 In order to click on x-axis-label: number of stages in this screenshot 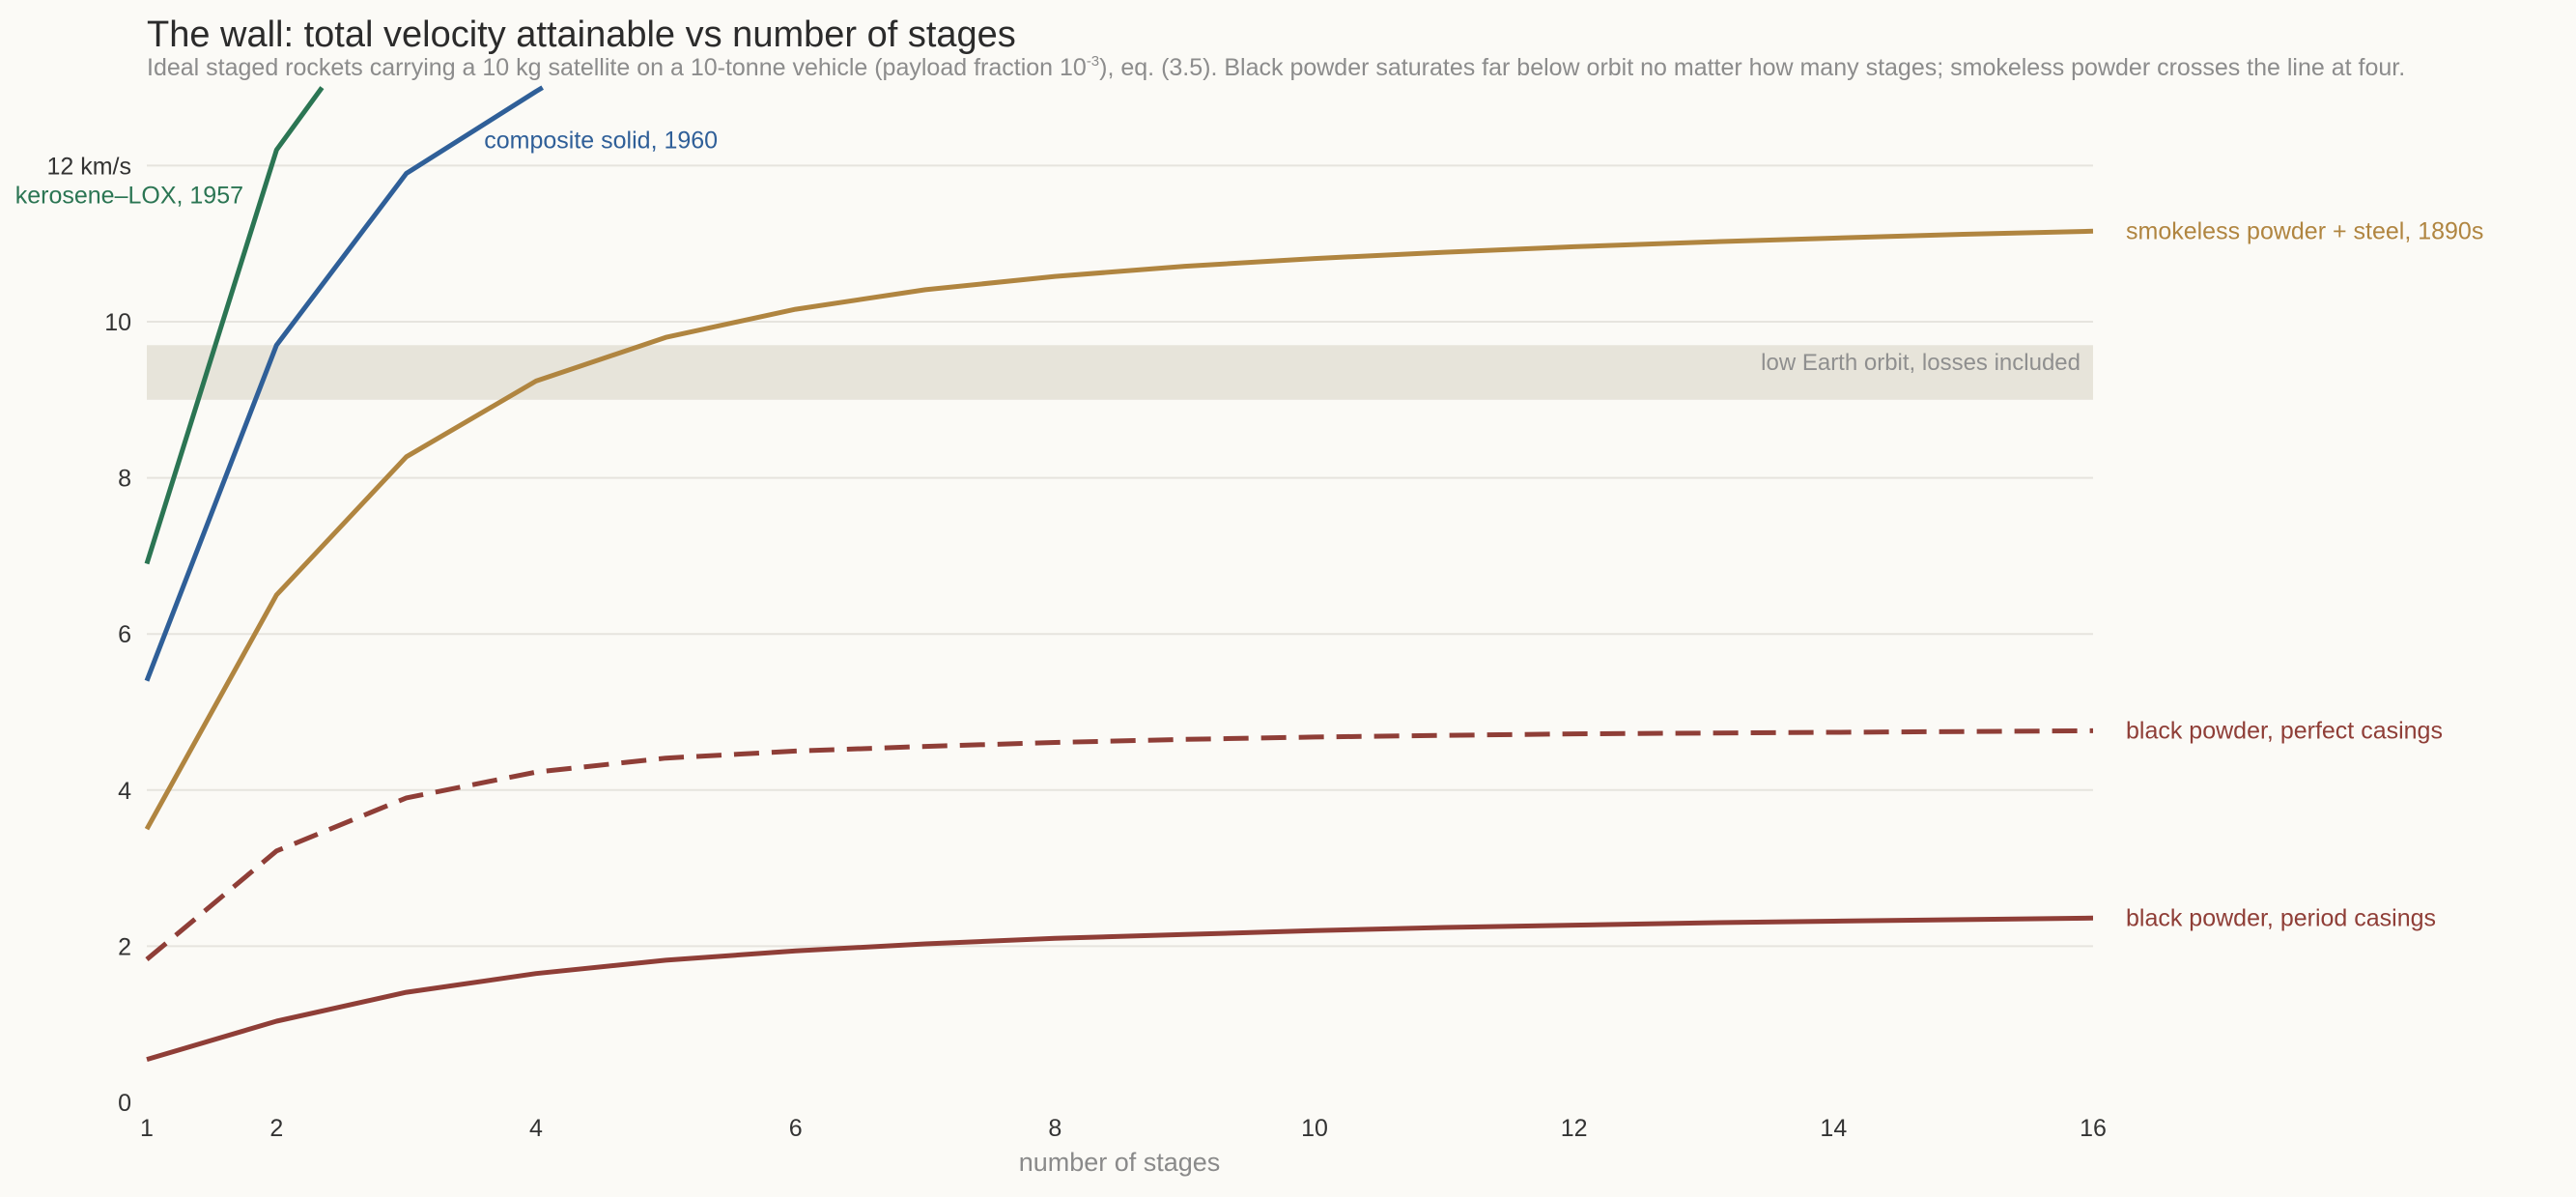, I will do `click(1120, 1162)`.